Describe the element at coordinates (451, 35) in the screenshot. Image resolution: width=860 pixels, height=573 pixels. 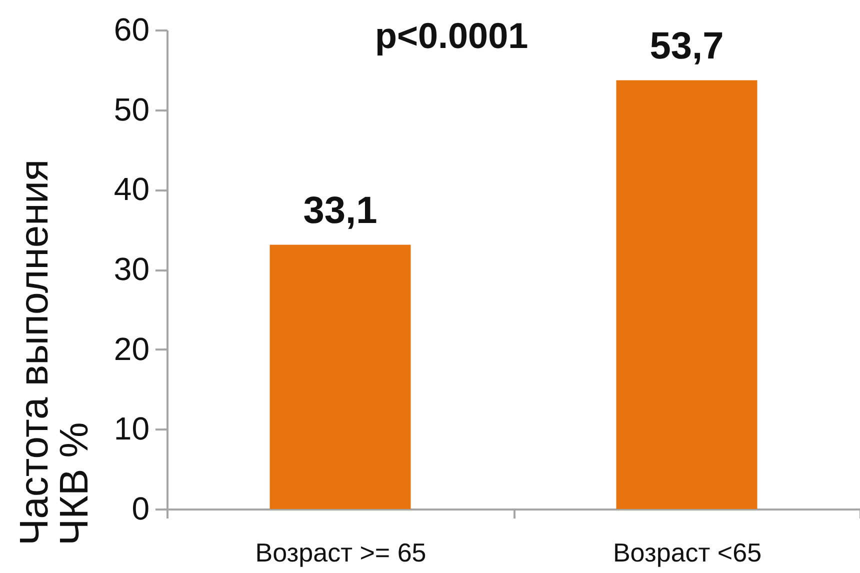
I see `annotation: p<0.0001` at that location.